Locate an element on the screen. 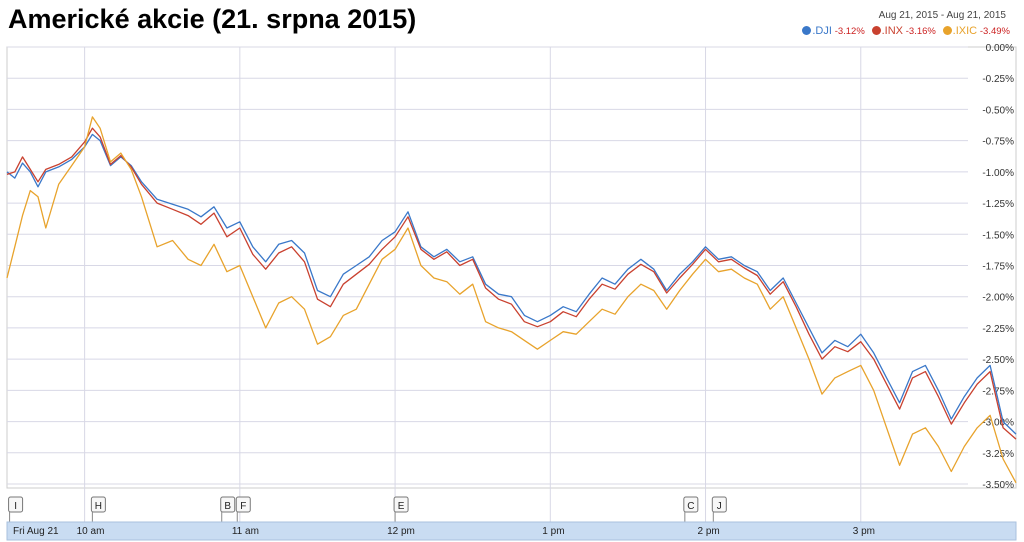 The height and width of the screenshot is (542, 1024). legend-change-ixic: -3.49% is located at coordinates (994, 31).